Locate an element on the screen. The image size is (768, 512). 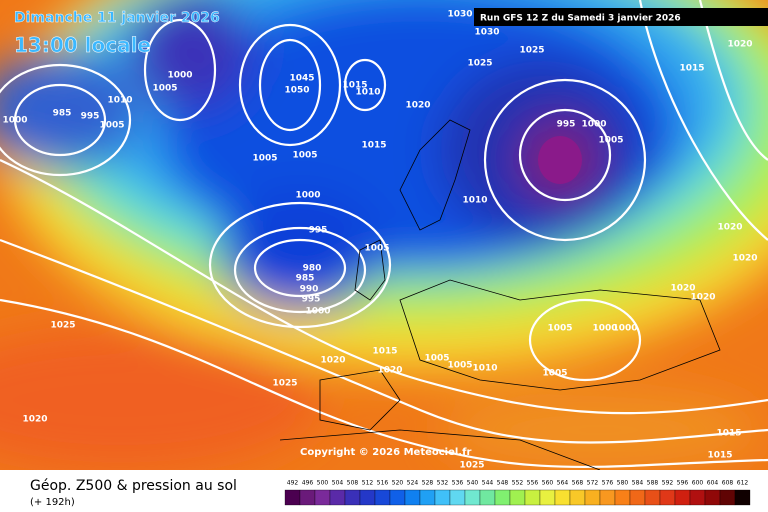
scale-label: 600 is located at coordinates (698, 483).